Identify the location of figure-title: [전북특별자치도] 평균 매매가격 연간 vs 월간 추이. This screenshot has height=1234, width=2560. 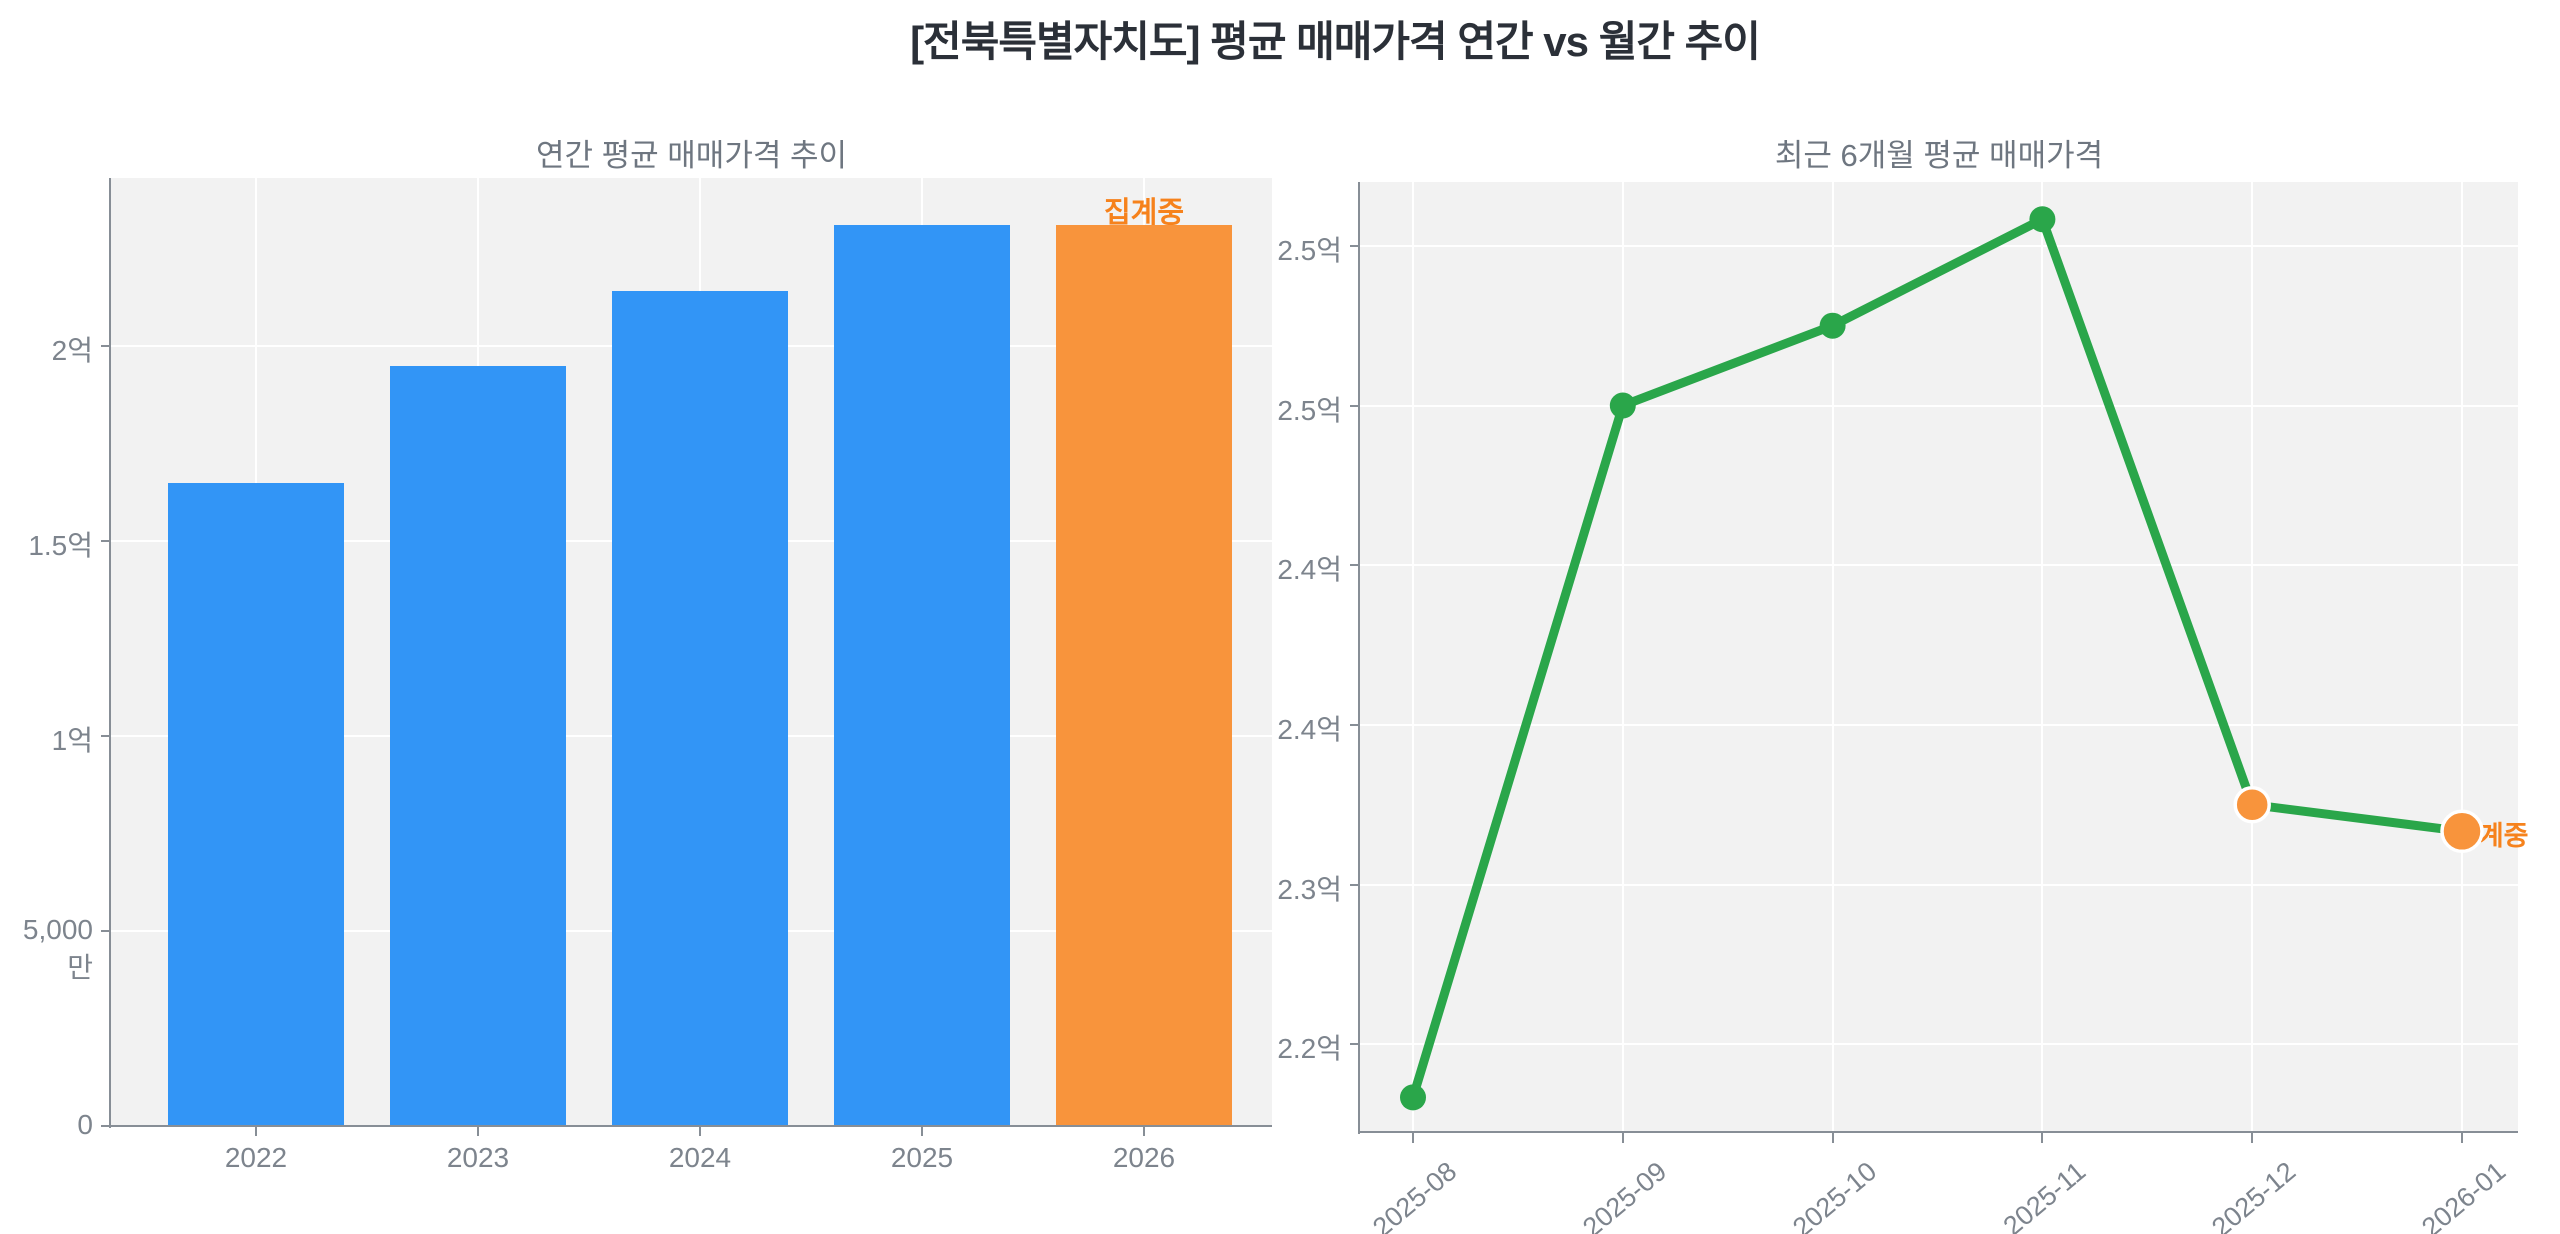
(1335, 41).